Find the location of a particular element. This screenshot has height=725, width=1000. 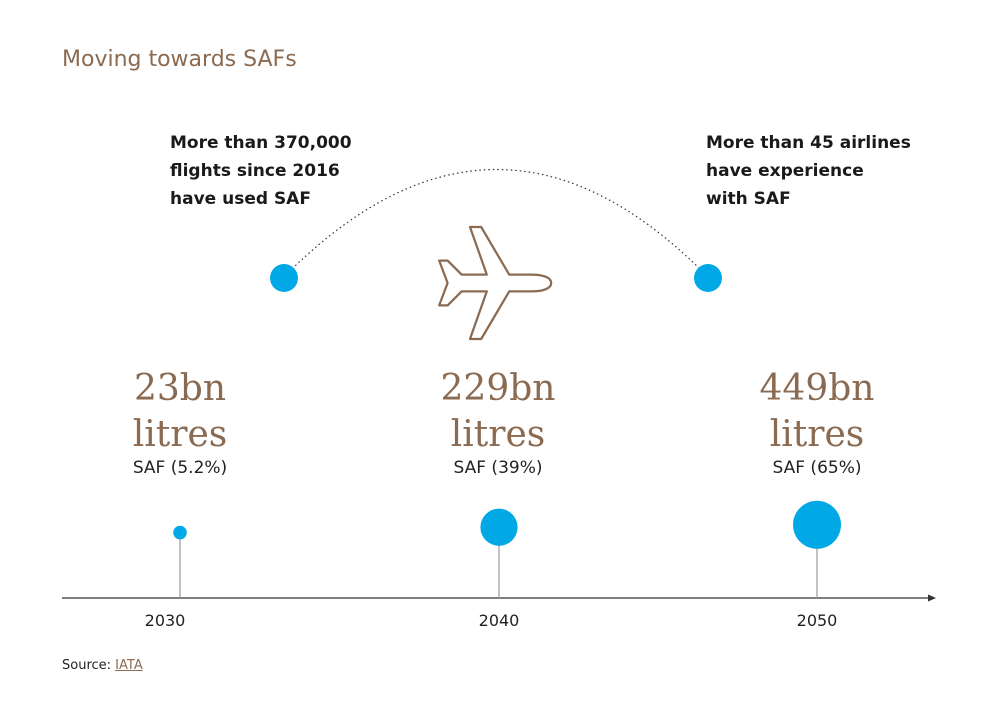

source-prefix: Source: is located at coordinates (89, 665).